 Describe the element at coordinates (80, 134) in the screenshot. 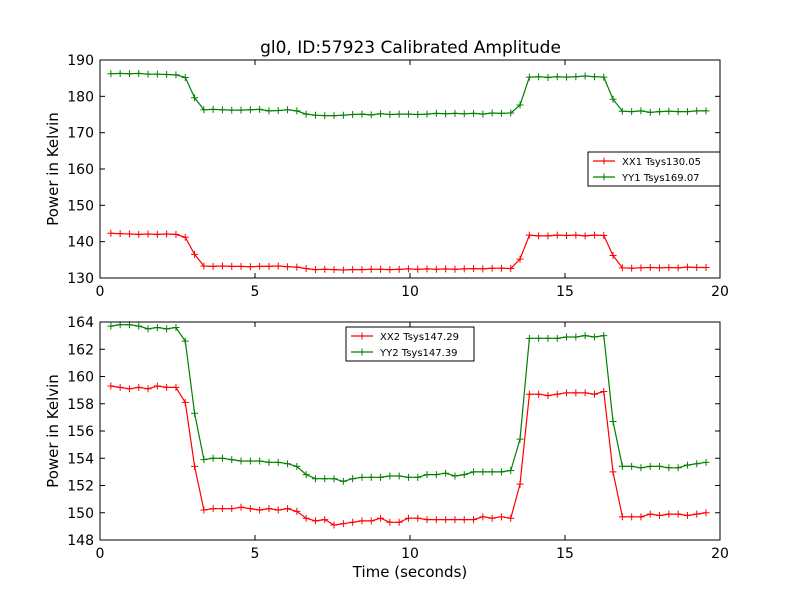

I see `y-tick-label: 170` at that location.